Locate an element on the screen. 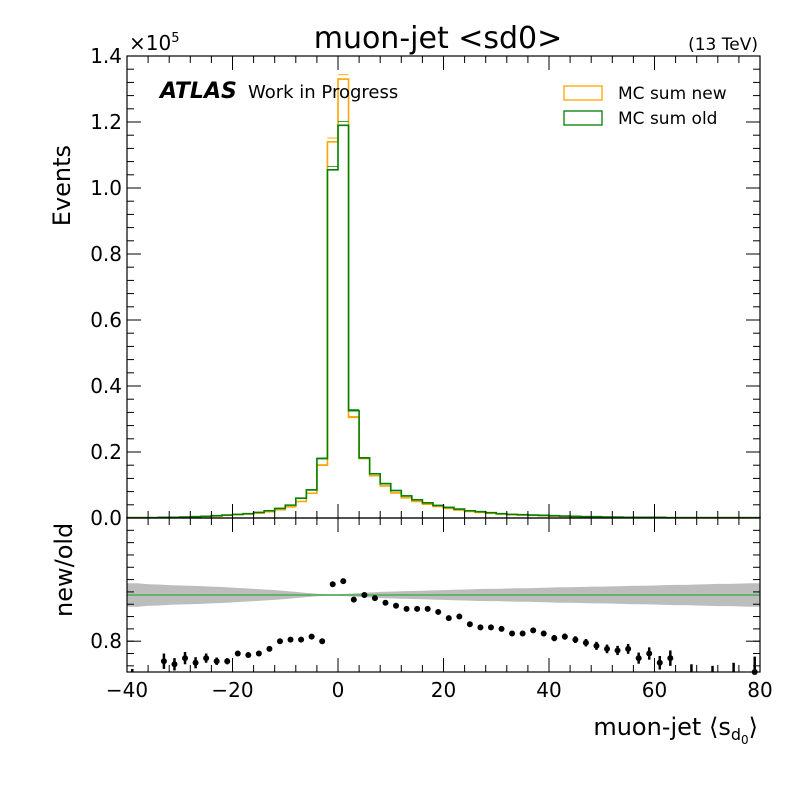  work-in-progress-label: Work in Progress is located at coordinates (323, 92).